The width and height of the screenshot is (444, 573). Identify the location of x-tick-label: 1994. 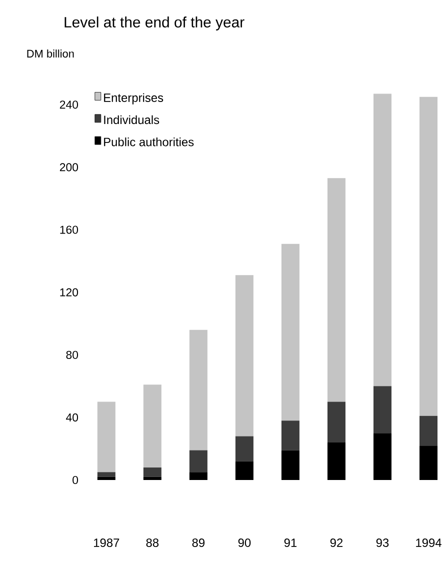
(429, 542).